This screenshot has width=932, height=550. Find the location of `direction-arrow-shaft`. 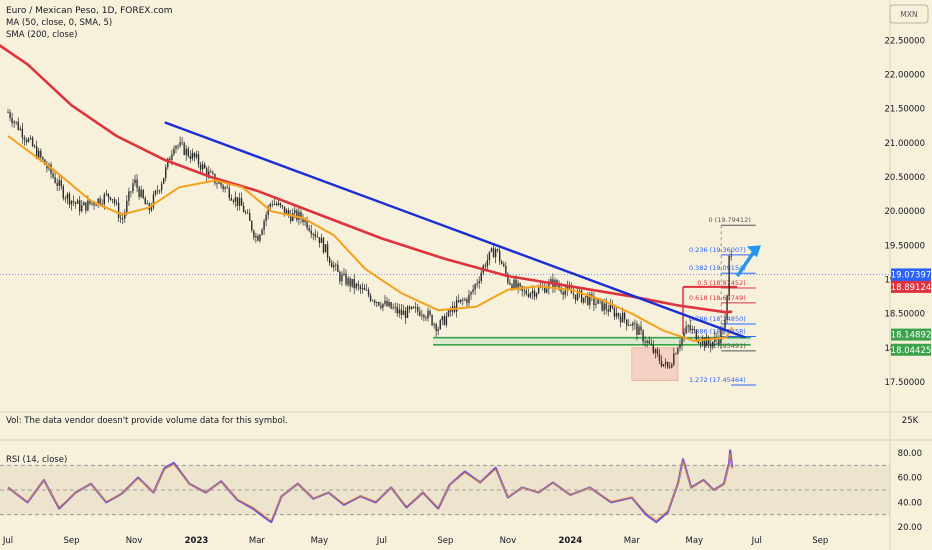

direction-arrow-shaft is located at coordinates (746, 263).